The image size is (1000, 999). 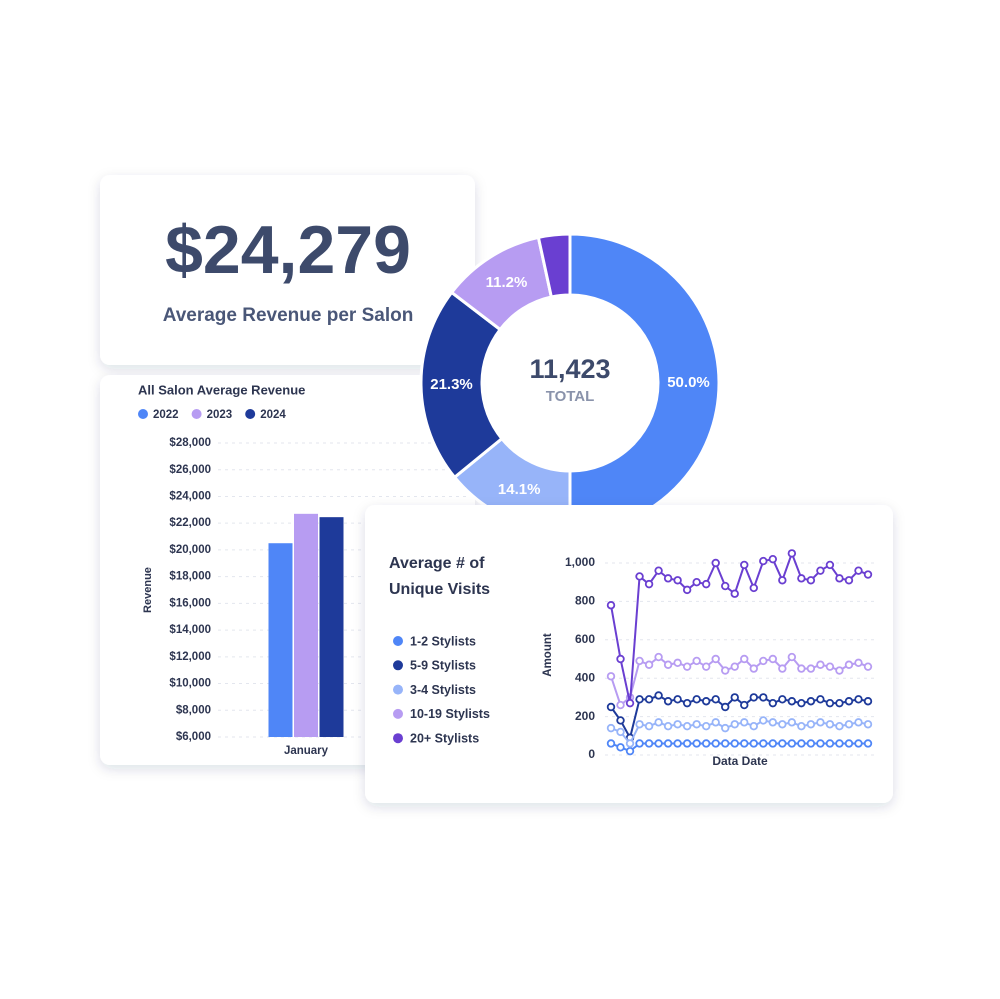 I want to click on y-tick-label: 0, so click(x=591, y=754).